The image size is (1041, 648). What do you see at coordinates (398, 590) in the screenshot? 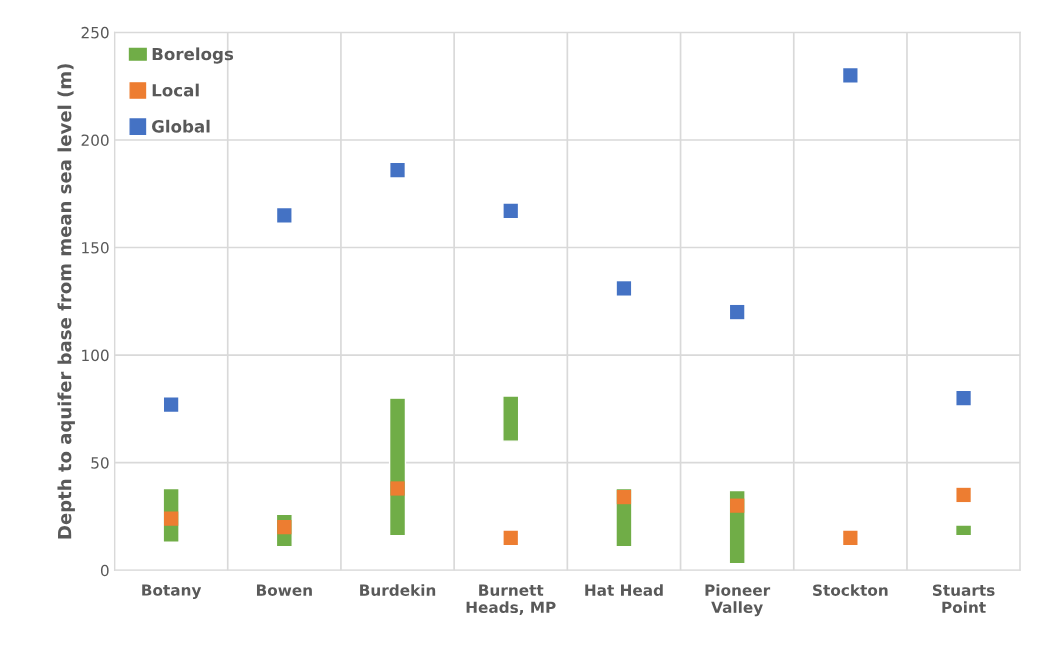
I see `x-tick-label: Burdekin` at bounding box center [398, 590].